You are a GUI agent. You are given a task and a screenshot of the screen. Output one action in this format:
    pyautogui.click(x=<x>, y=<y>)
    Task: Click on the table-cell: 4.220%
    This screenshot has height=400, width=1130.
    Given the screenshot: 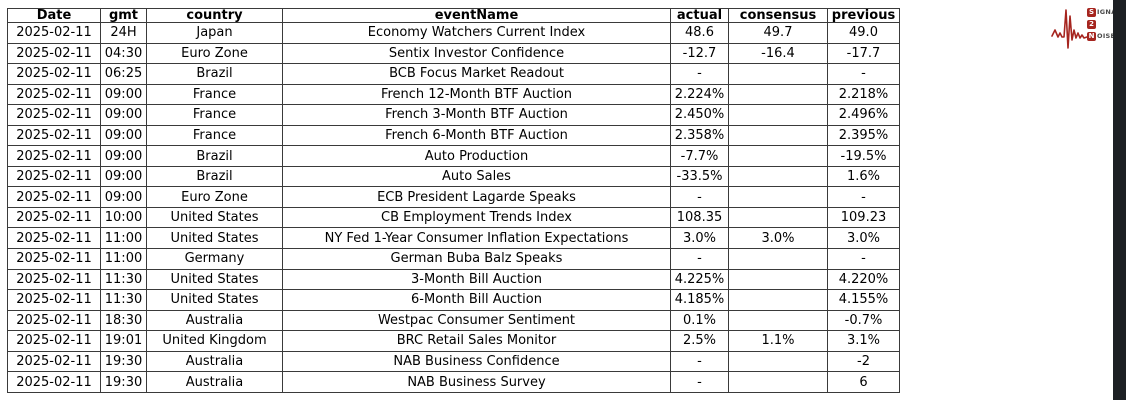 What is the action you would take?
    pyautogui.click(x=863, y=279)
    